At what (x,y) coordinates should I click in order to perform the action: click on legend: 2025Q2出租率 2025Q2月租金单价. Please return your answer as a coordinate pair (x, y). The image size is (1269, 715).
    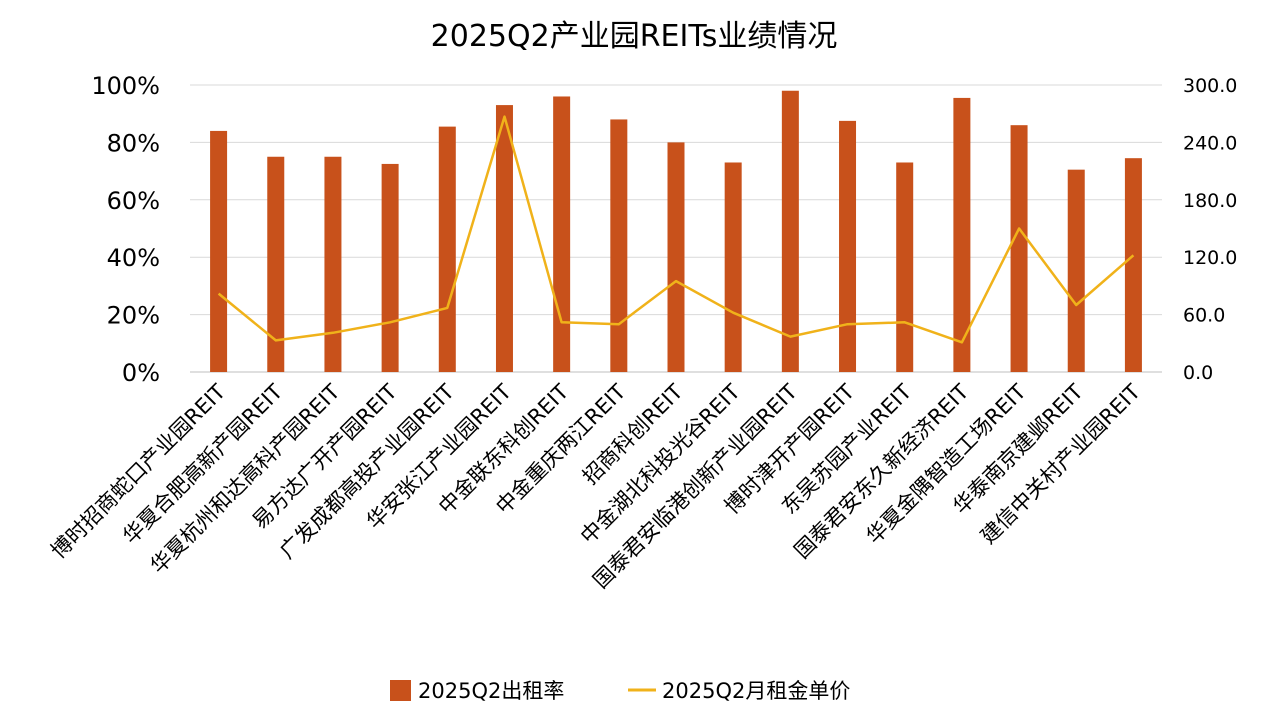
    Looking at the image, I should click on (620, 691).